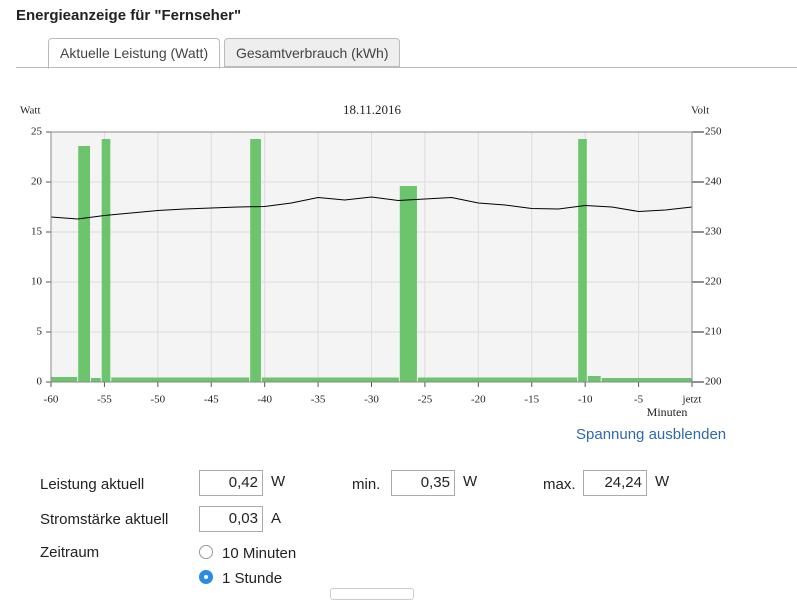 This screenshot has height=600, width=797. Describe the element at coordinates (423, 483) in the screenshot. I see `reading-value: 0,35` at that location.